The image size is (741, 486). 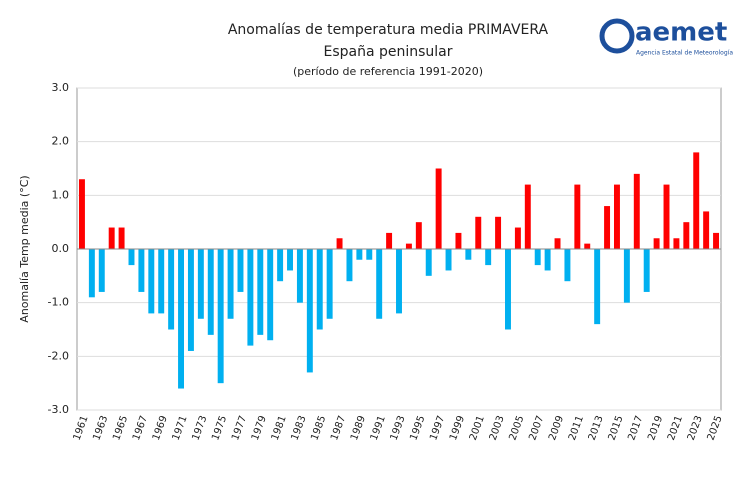 I want to click on y-axis-label: Anomalía Temp media (°C), so click(x=24, y=248).